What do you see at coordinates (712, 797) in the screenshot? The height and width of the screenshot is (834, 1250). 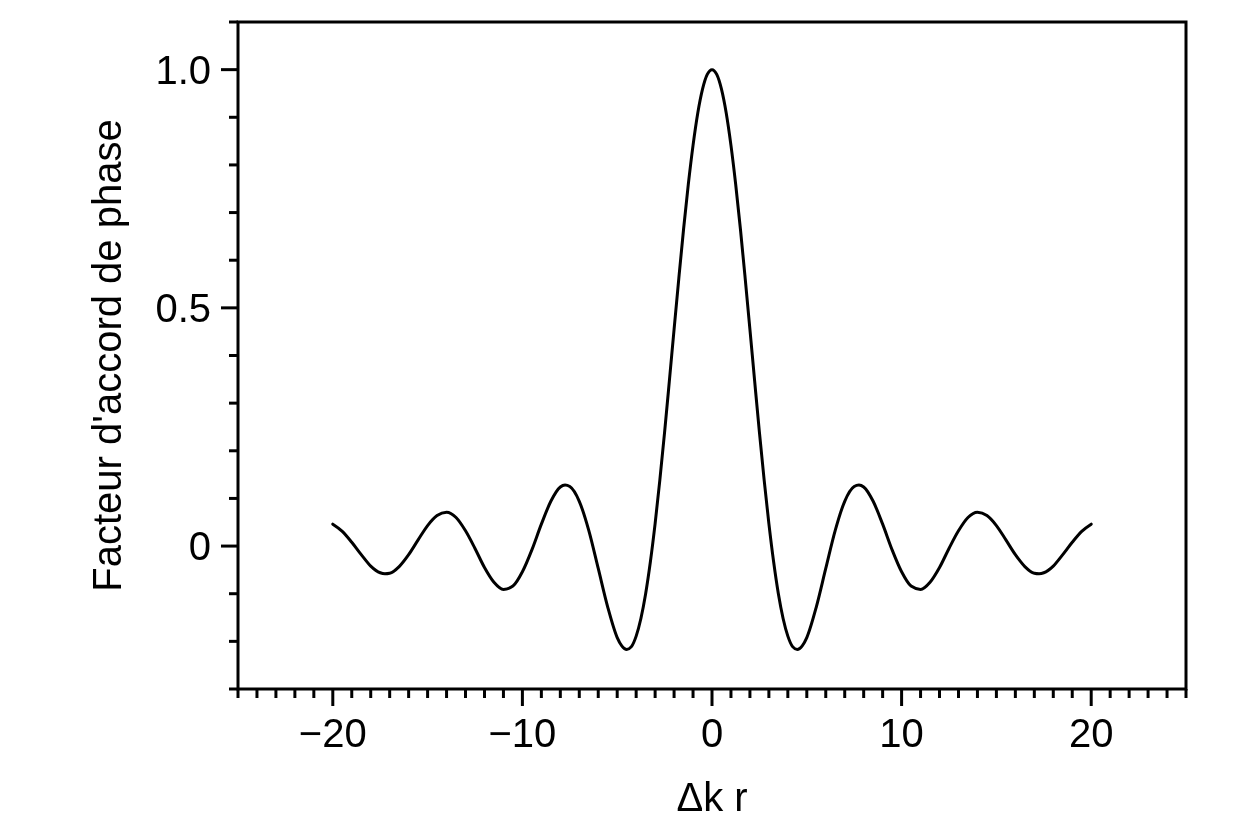 I see `x-axis-title: Δk r` at bounding box center [712, 797].